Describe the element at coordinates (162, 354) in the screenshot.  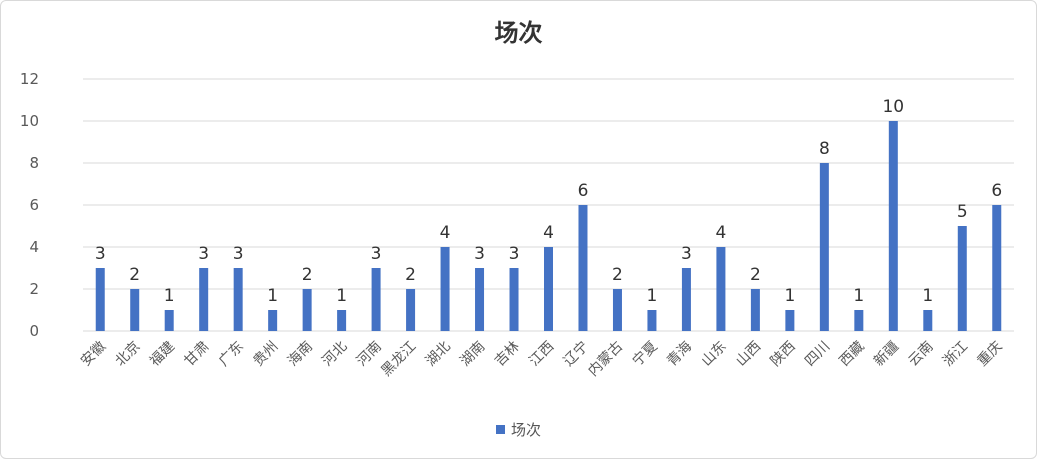
I see `x-tick-label: 福建` at that location.